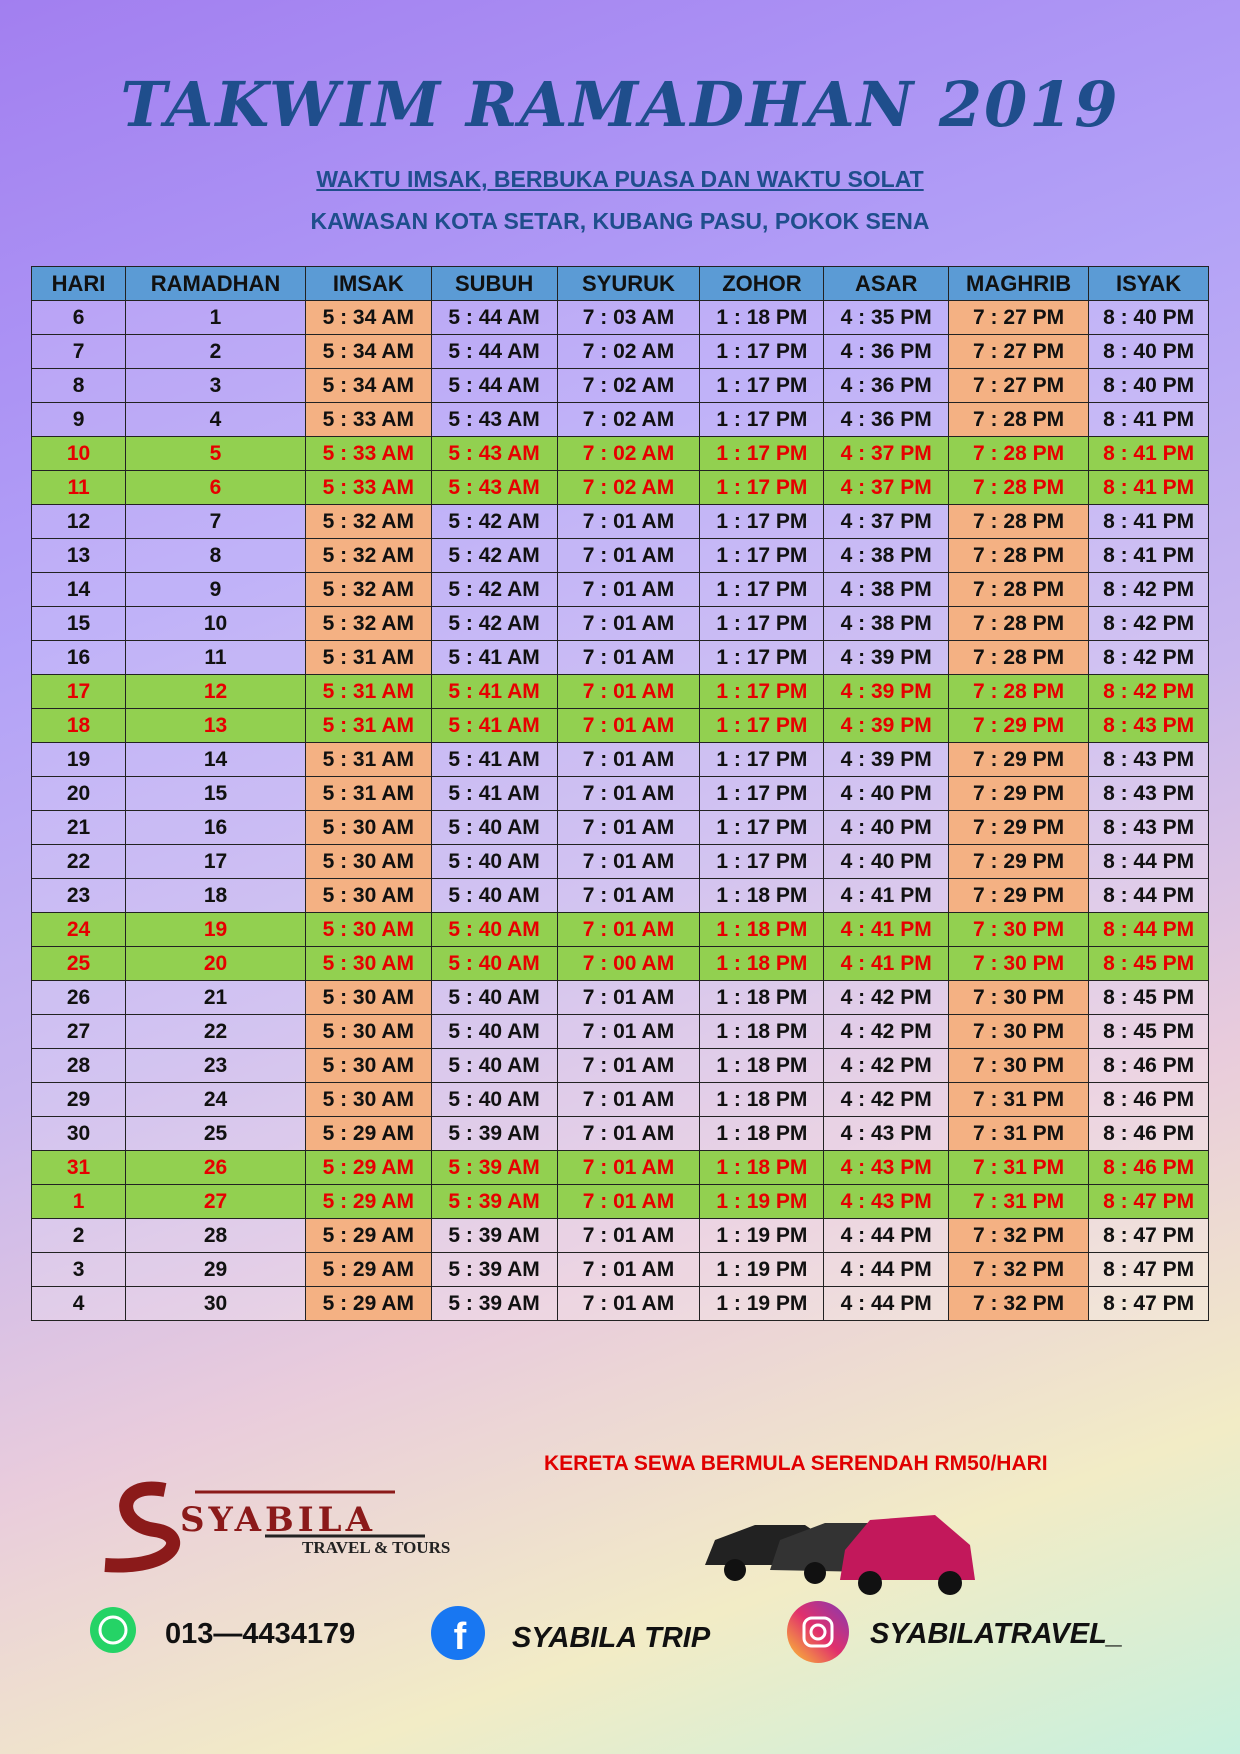 The image size is (1240, 1754). What do you see at coordinates (78, 929) in the screenshot?
I see `table-cell: 24` at bounding box center [78, 929].